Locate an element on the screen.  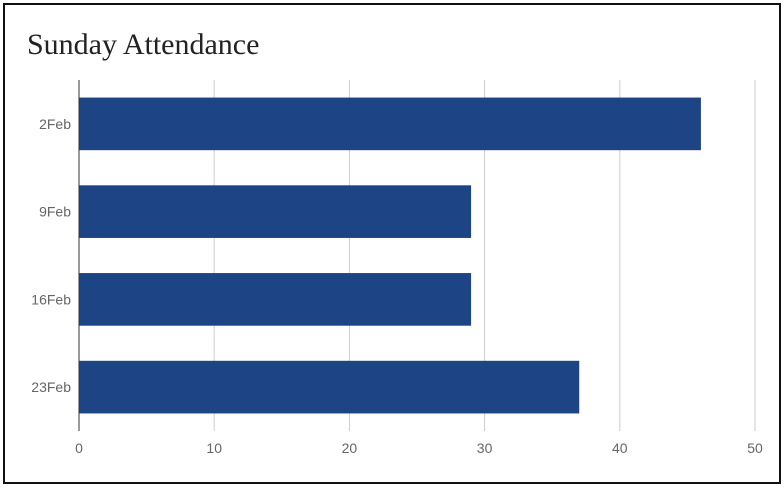
bar-9Feb is located at coordinates (275, 211).